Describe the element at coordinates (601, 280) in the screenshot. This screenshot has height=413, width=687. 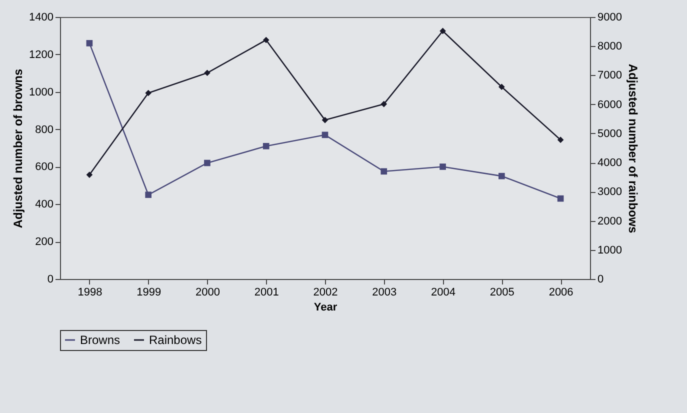
I see `y2-tick-label: 0` at that location.